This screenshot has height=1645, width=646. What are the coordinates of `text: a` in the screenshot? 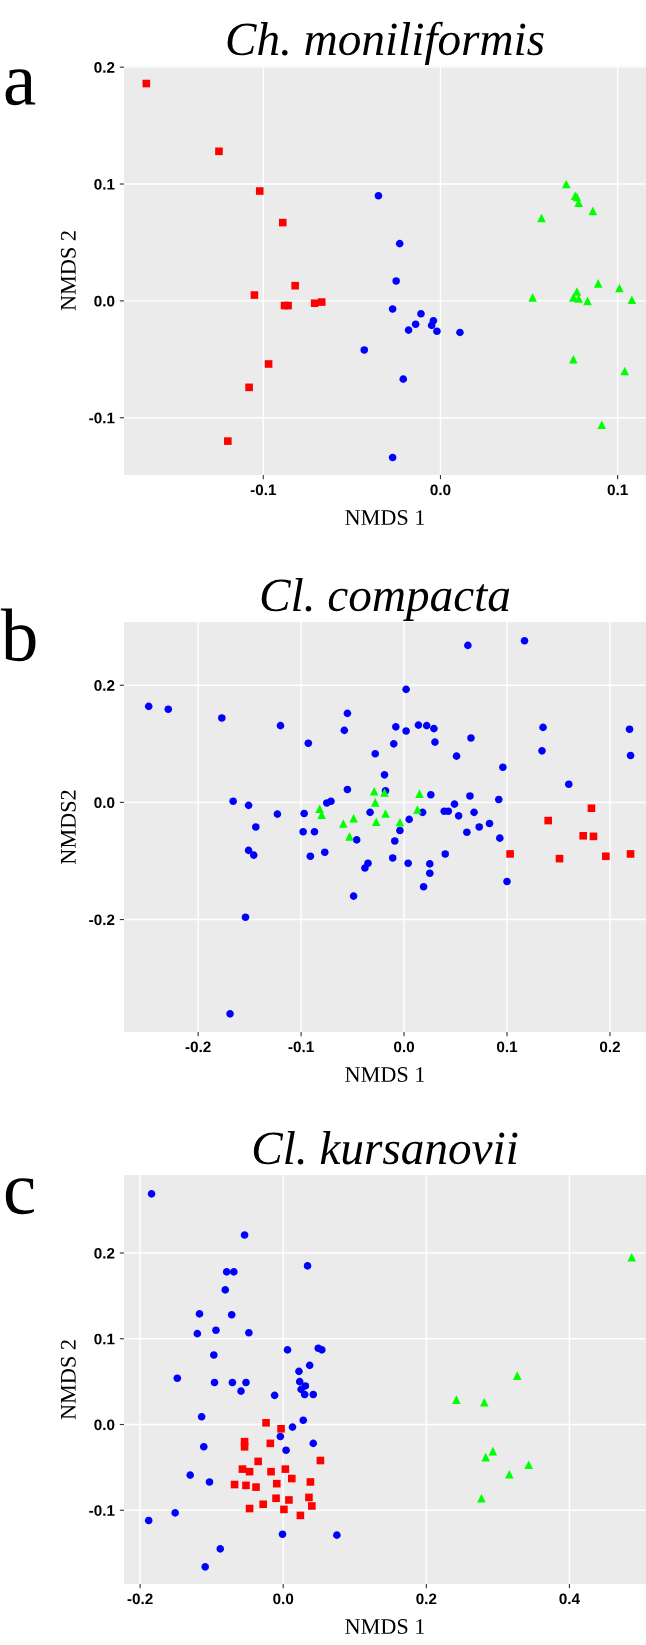 It's located at (20, 87).